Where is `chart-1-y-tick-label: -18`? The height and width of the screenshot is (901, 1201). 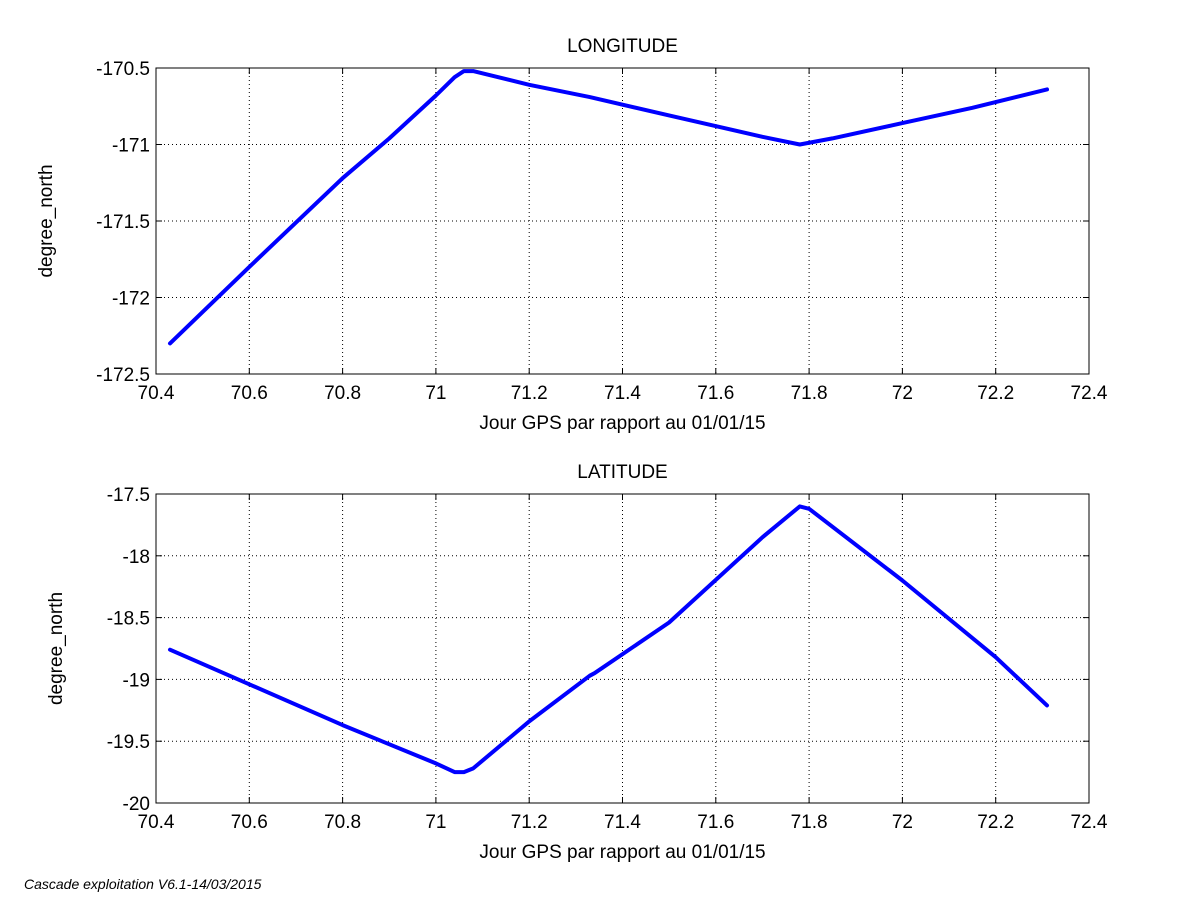 chart-1-y-tick-label: -18 is located at coordinates (136, 557).